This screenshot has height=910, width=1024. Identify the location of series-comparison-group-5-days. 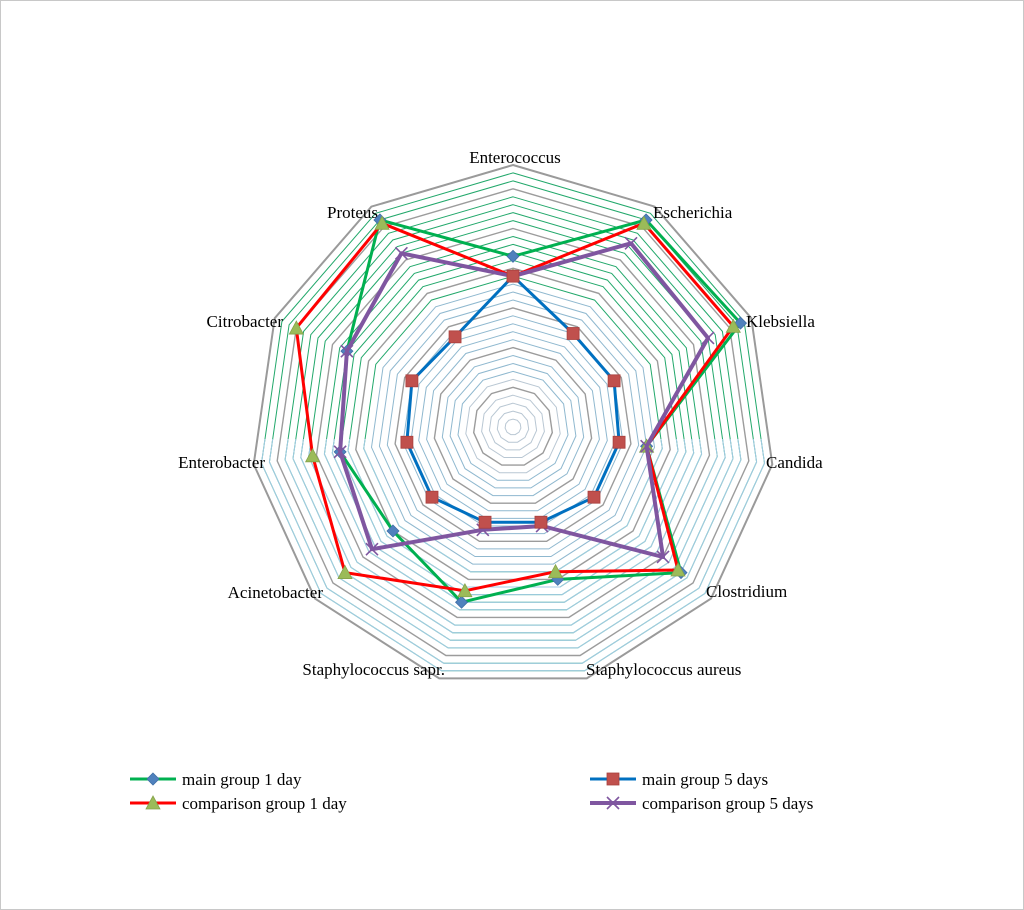
(524, 400).